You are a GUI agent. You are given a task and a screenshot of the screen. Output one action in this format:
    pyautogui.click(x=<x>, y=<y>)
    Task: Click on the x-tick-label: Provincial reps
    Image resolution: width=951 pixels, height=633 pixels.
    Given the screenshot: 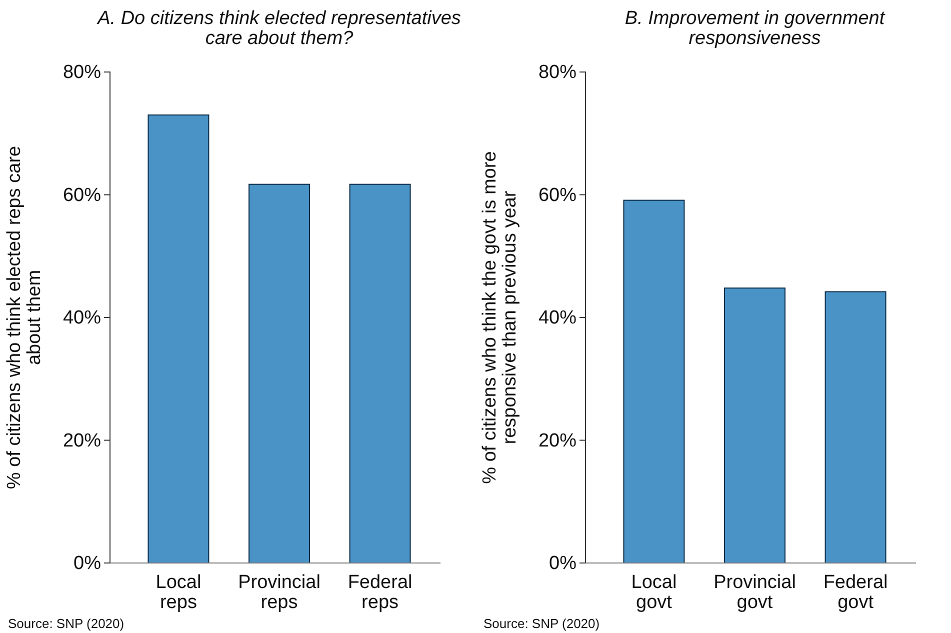 What is the action you would take?
    pyautogui.click(x=279, y=592)
    